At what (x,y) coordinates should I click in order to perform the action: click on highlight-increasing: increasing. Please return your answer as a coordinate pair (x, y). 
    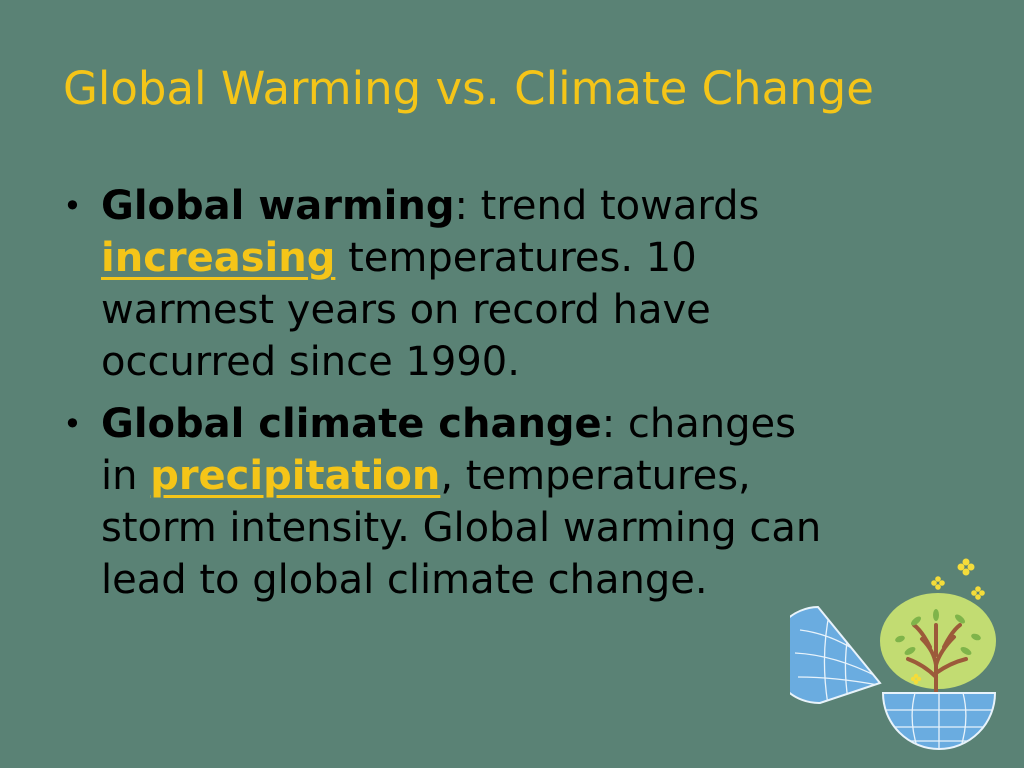
    Looking at the image, I should click on (218, 258).